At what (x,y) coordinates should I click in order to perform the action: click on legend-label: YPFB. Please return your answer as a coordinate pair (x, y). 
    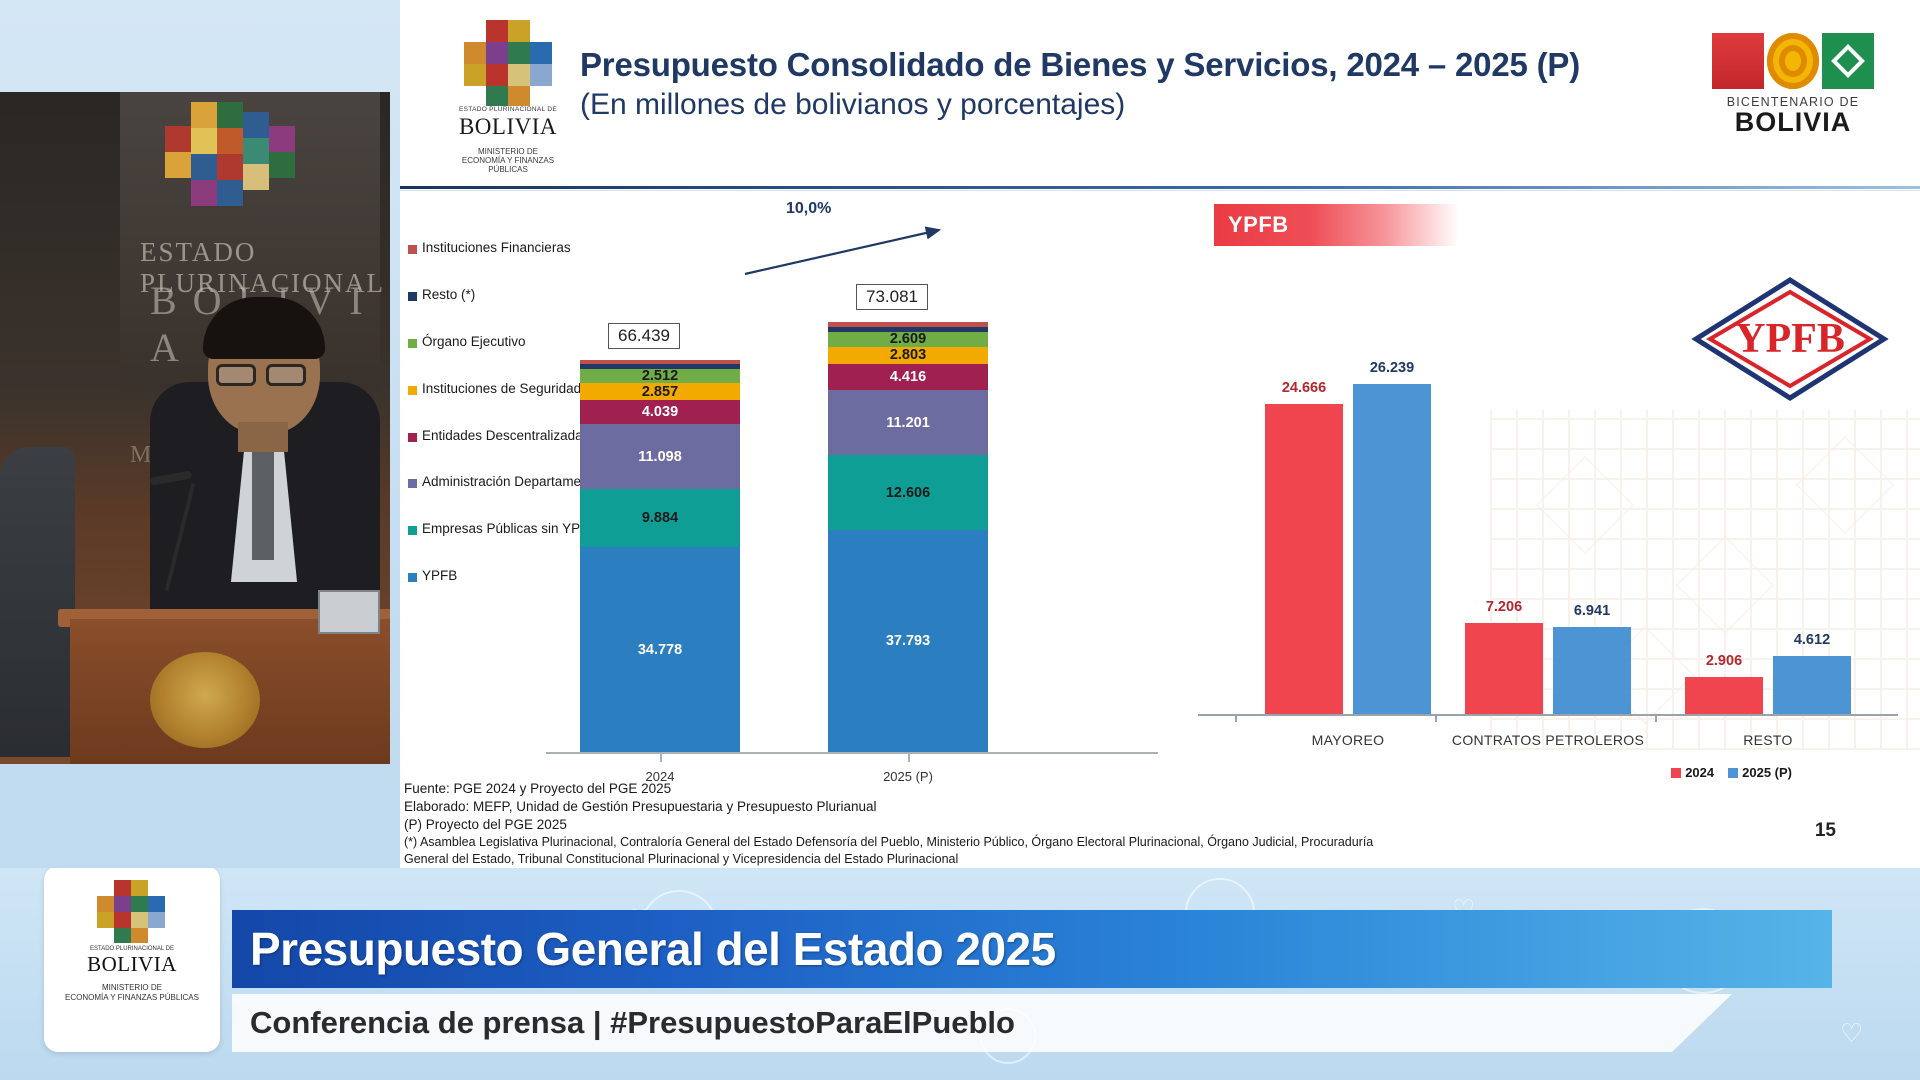
    Looking at the image, I should click on (440, 576).